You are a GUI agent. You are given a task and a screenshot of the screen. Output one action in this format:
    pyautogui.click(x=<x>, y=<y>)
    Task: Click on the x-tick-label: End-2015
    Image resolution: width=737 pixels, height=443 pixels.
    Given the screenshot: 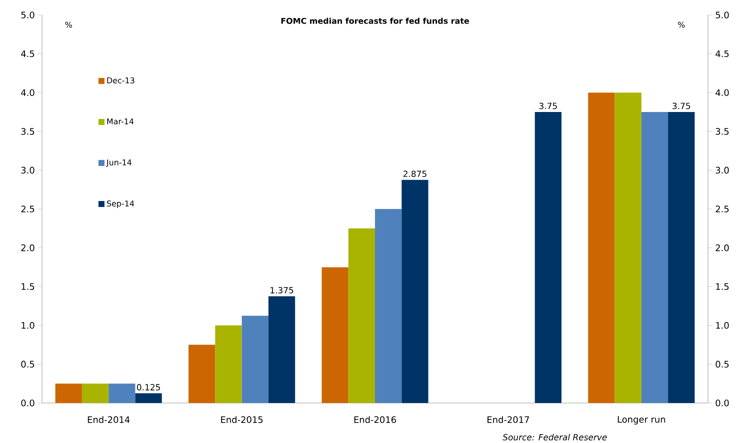 What is the action you would take?
    pyautogui.click(x=242, y=420)
    